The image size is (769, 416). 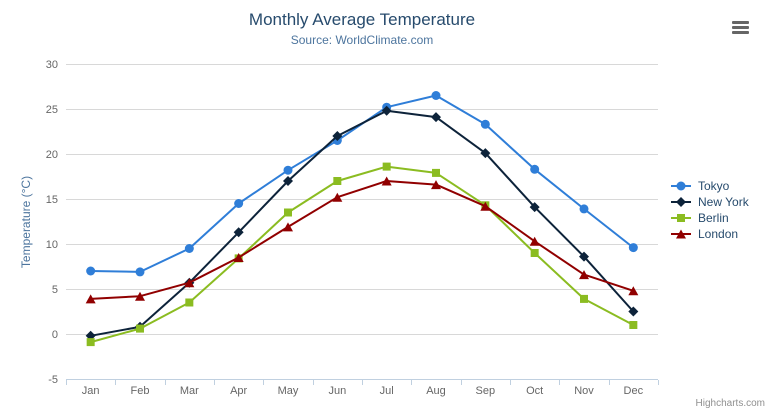 What do you see at coordinates (52, 65) in the screenshot?
I see `y-axis-label: 30` at bounding box center [52, 65].